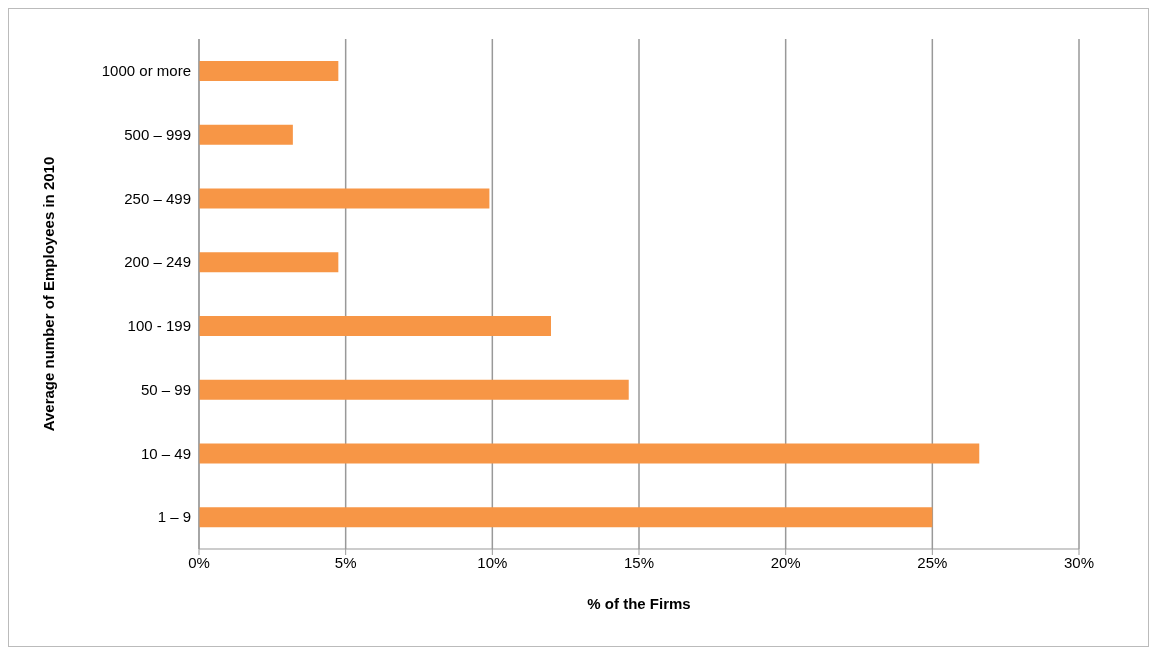 This screenshot has height=653, width=1155. What do you see at coordinates (639, 562) in the screenshot?
I see `x-tick-label: 15%` at bounding box center [639, 562].